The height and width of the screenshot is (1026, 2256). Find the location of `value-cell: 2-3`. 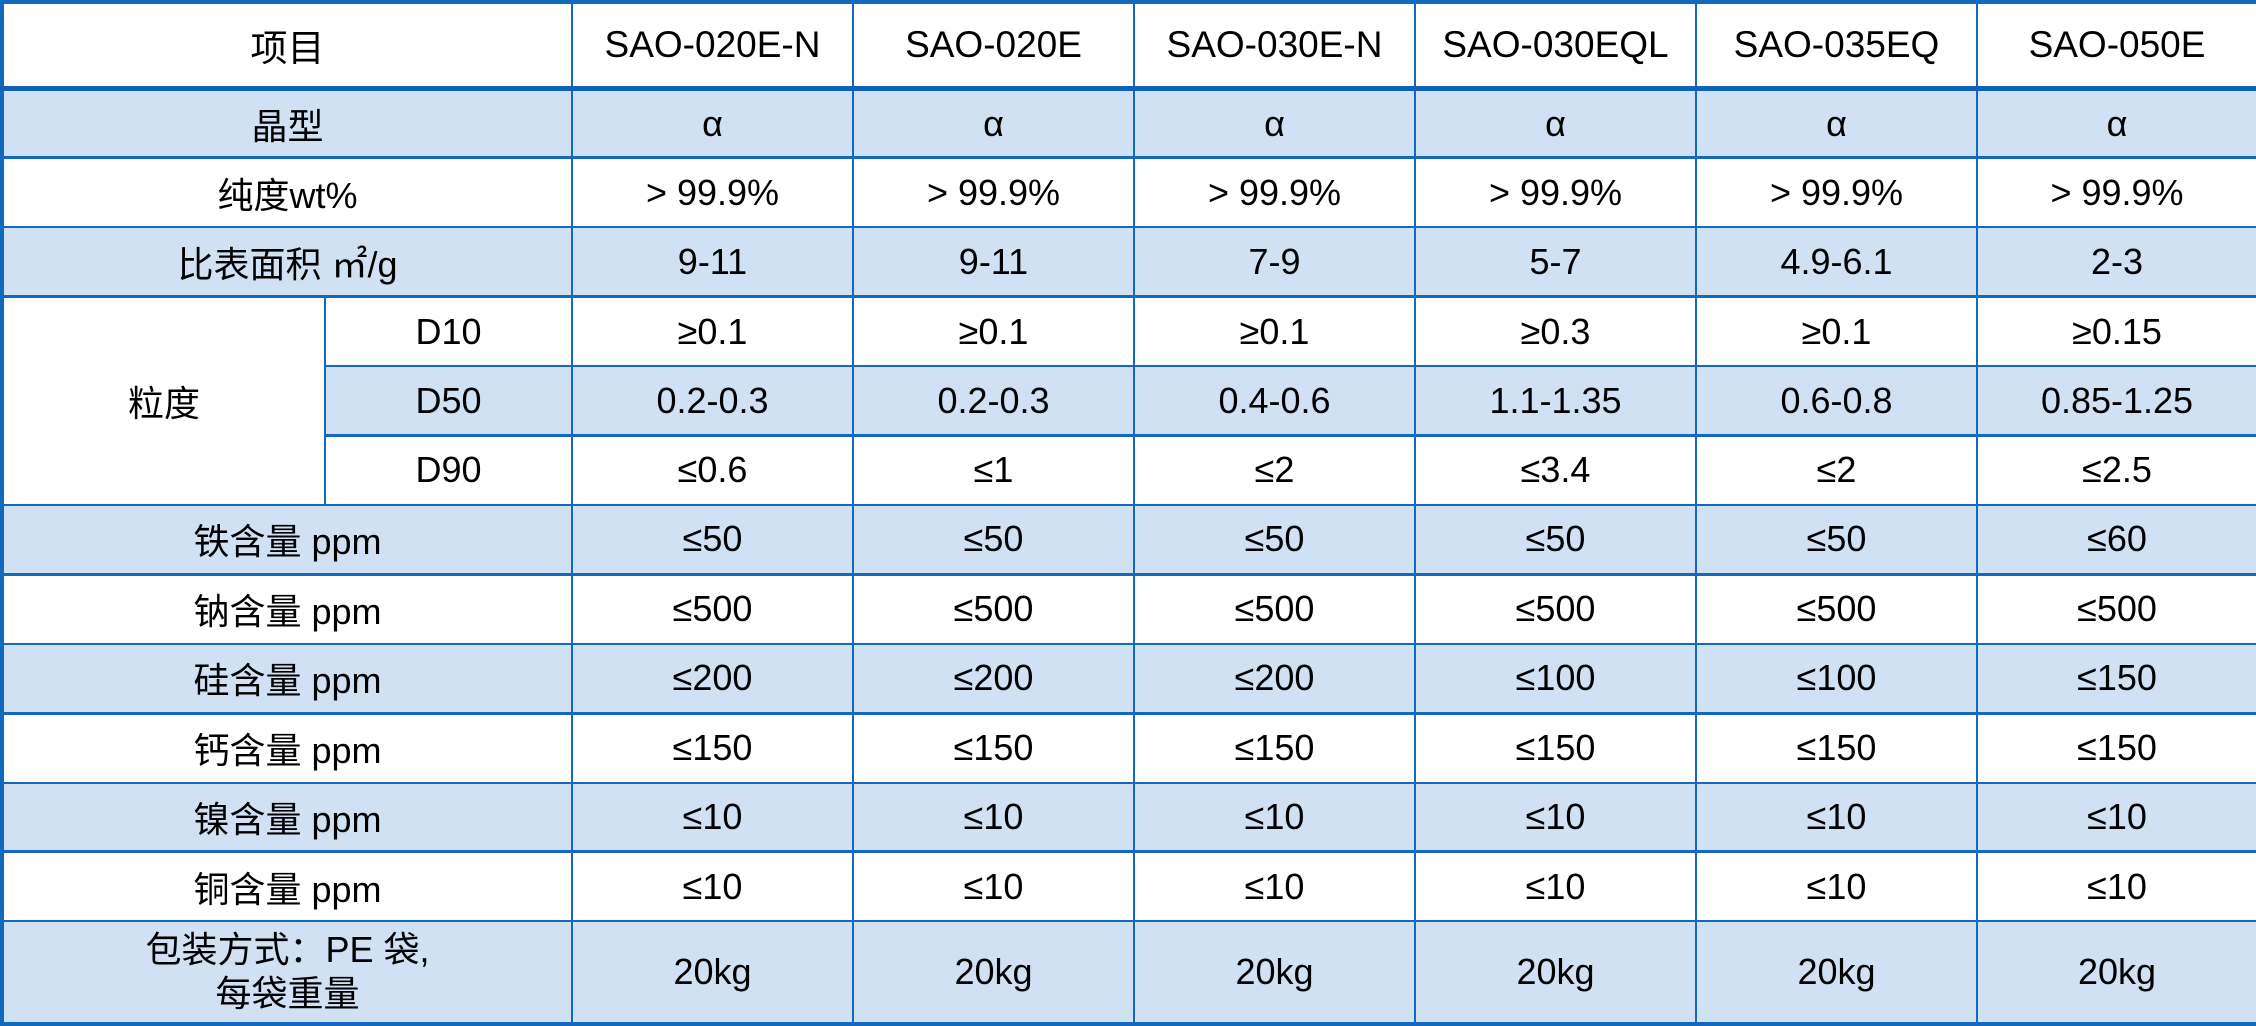

value-cell: 2-3 is located at coordinates (2116, 262).